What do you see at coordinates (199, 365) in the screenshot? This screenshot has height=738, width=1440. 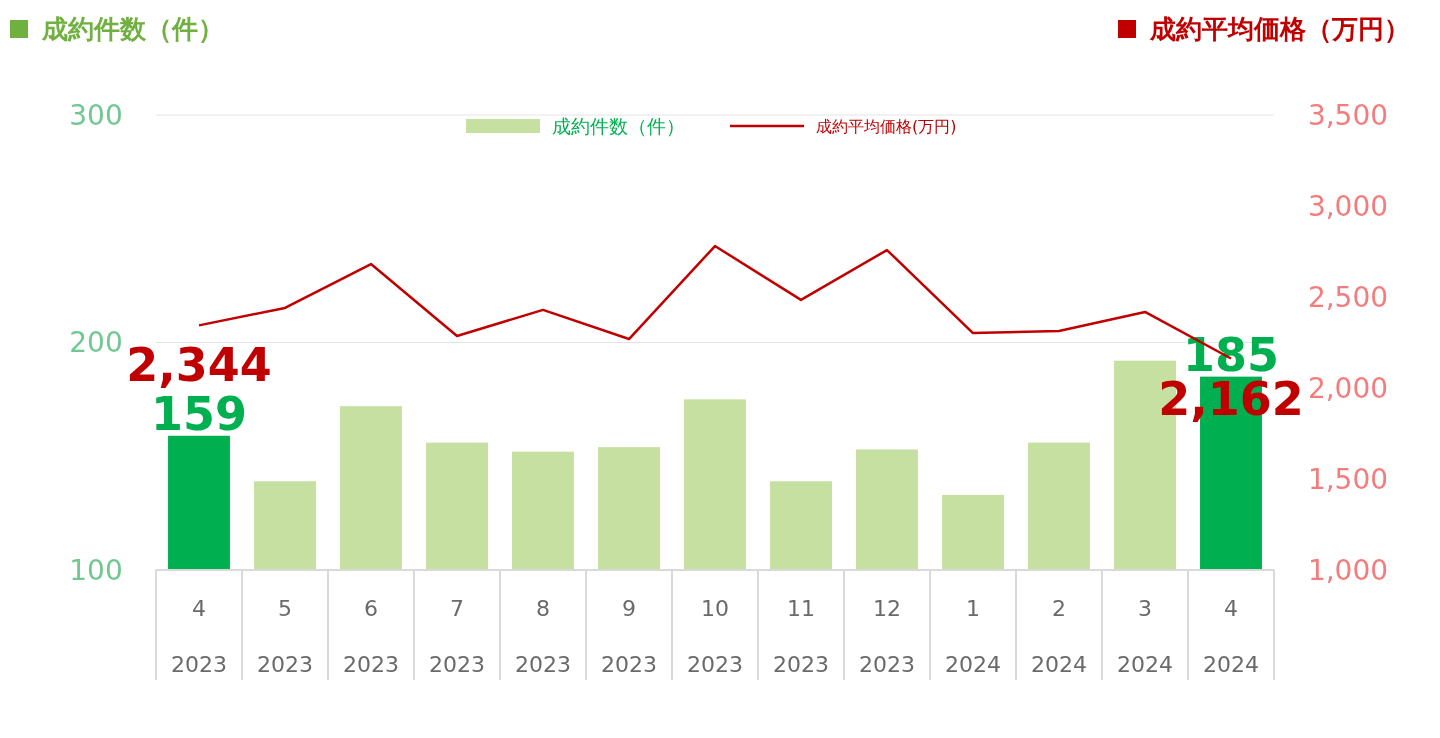 I see `data-label: 2,344` at bounding box center [199, 365].